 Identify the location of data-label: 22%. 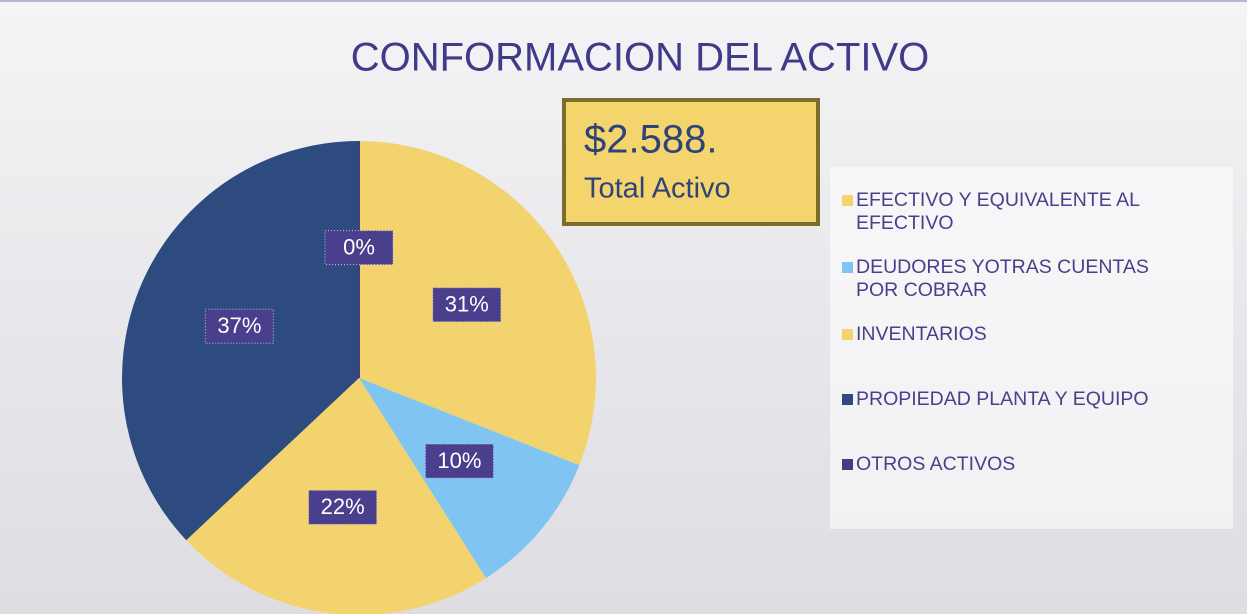
(343, 507).